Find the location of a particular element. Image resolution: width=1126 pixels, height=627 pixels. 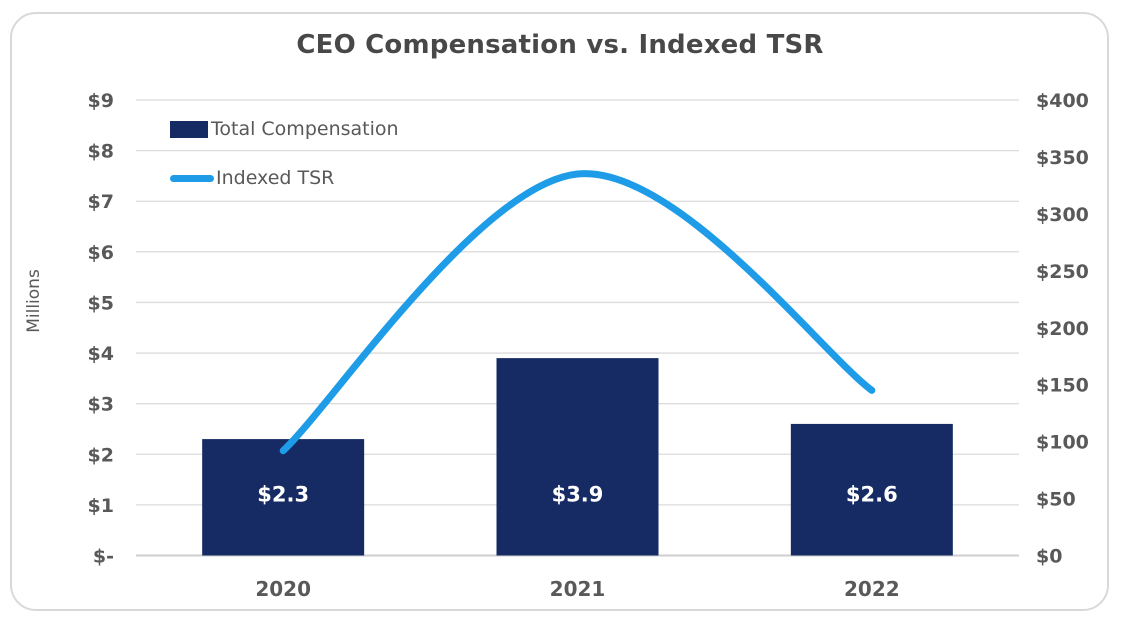

right-axis-tick-label: $400 is located at coordinates (1062, 101).